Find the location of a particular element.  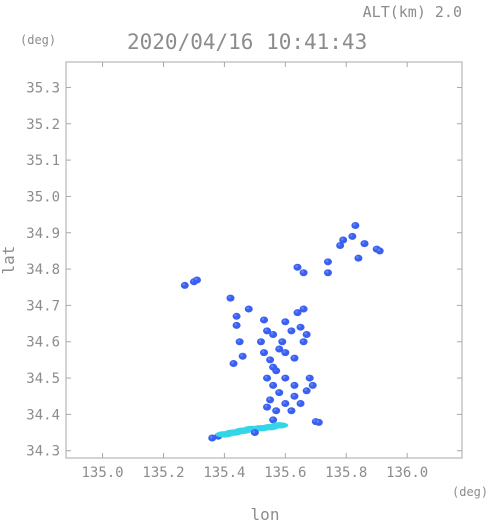

lon-unit-label: (deg) is located at coordinates (470, 492).